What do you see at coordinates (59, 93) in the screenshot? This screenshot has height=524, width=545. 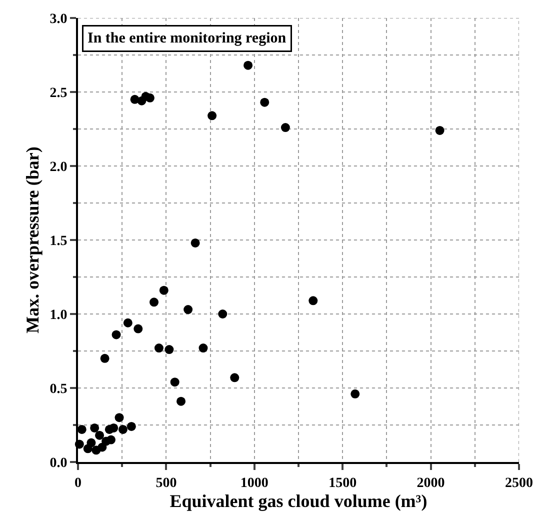 I see `y-tick-label: 2.5` at bounding box center [59, 93].